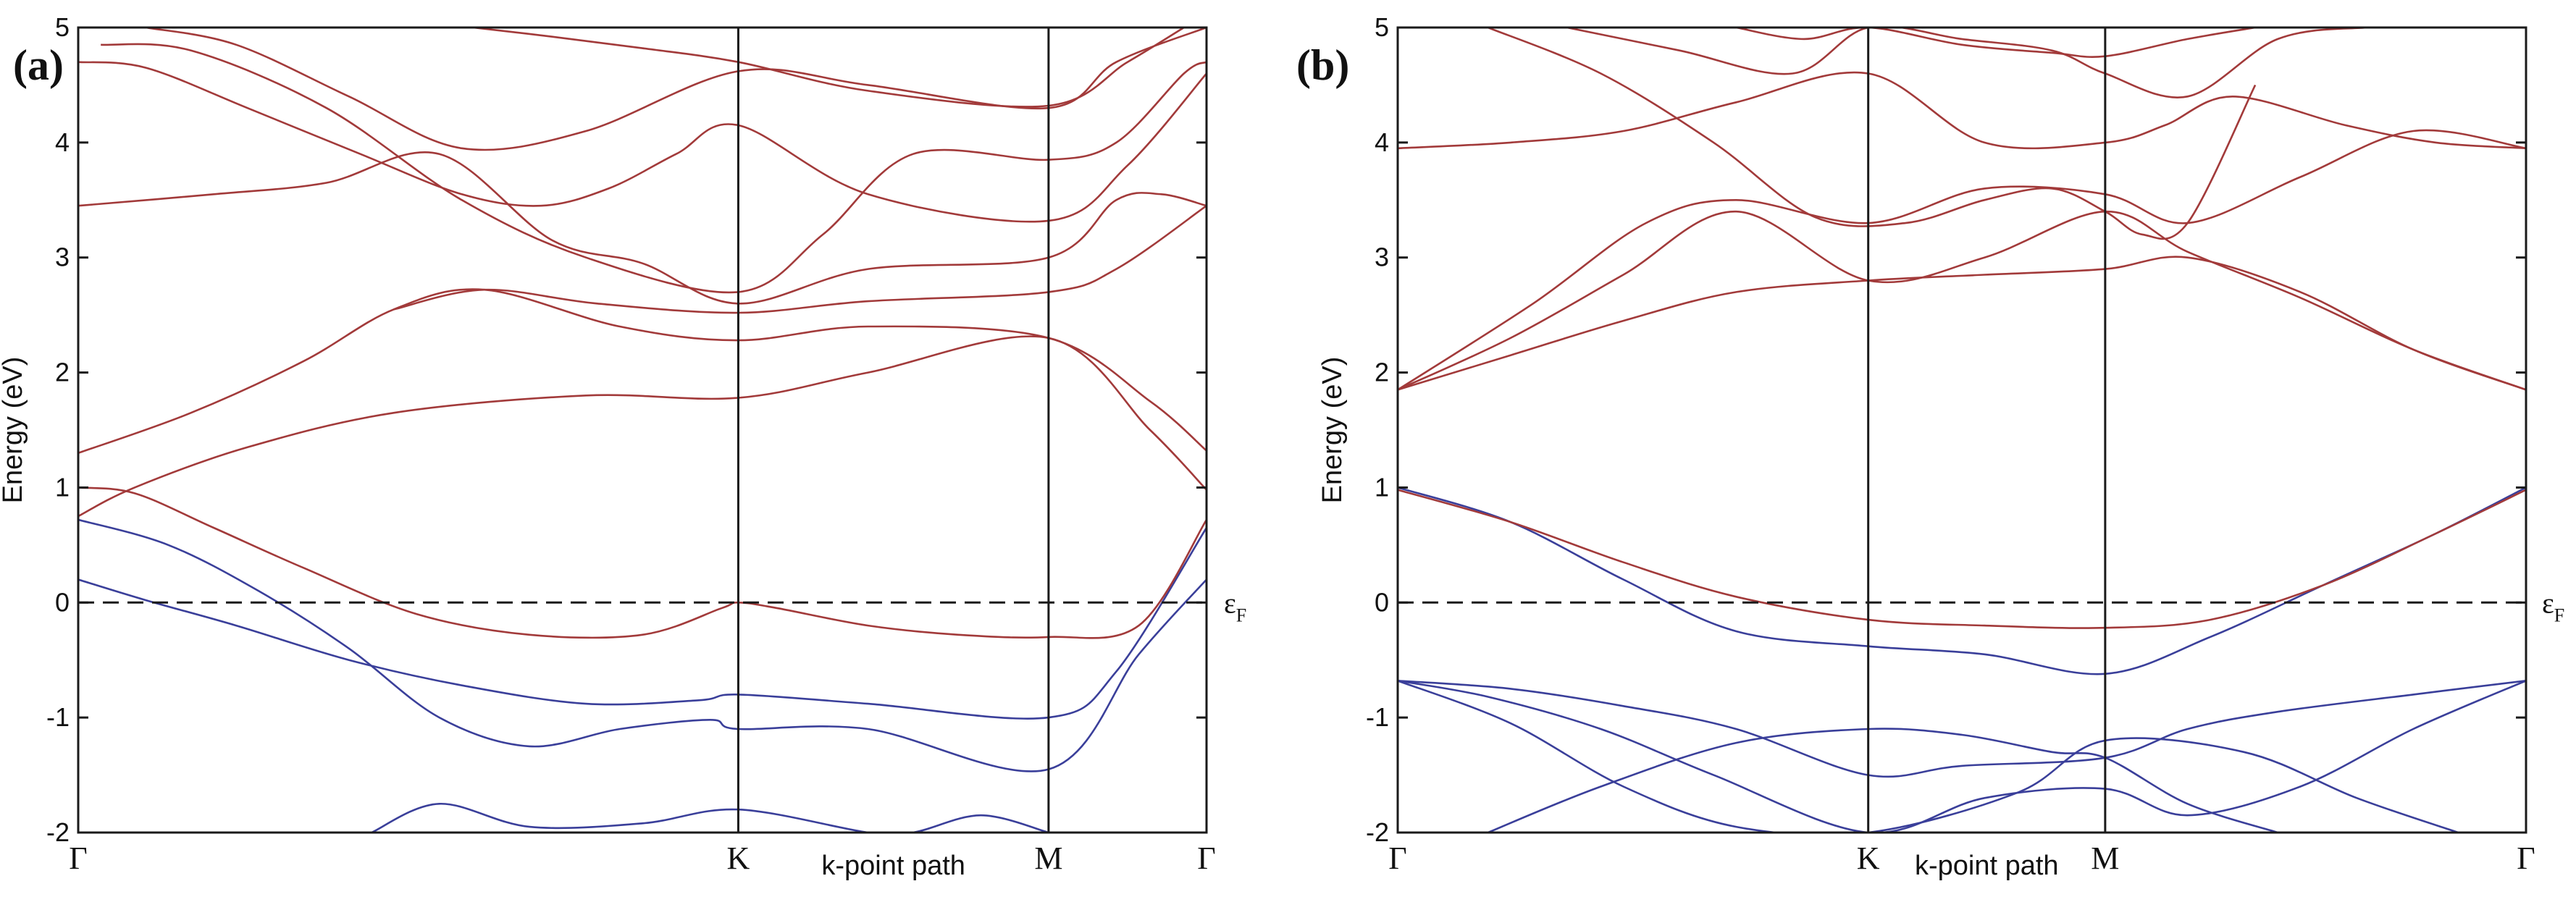 The image size is (2576, 910). Describe the element at coordinates (38, 65) in the screenshot. I see `panel-label: (a)` at that location.